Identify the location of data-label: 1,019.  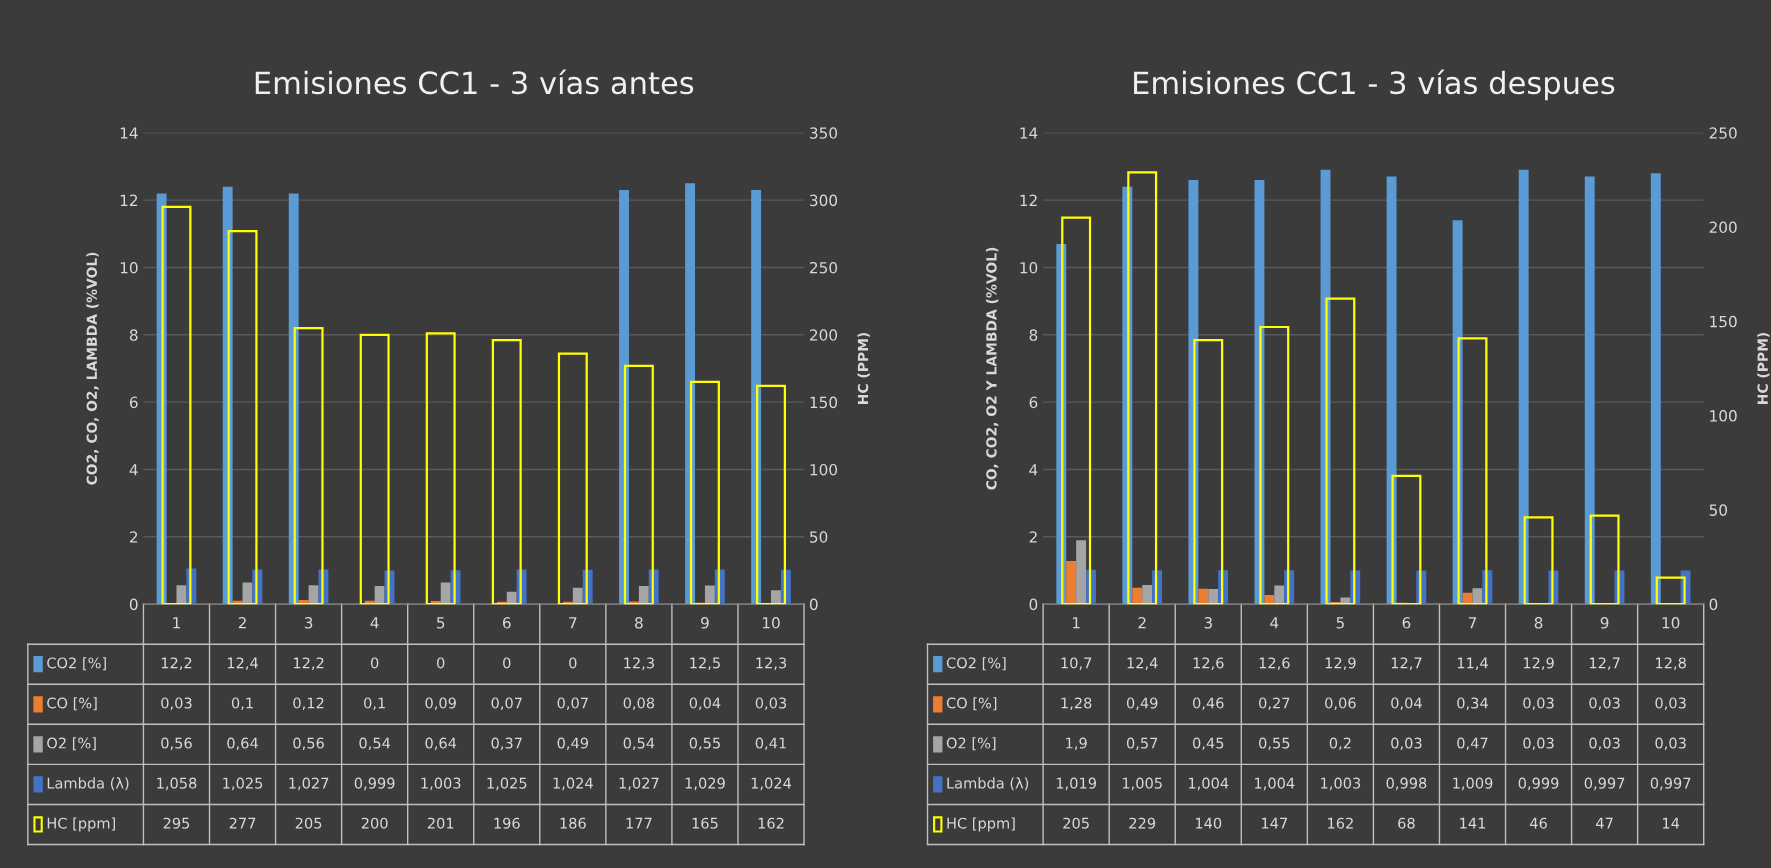
(1076, 784).